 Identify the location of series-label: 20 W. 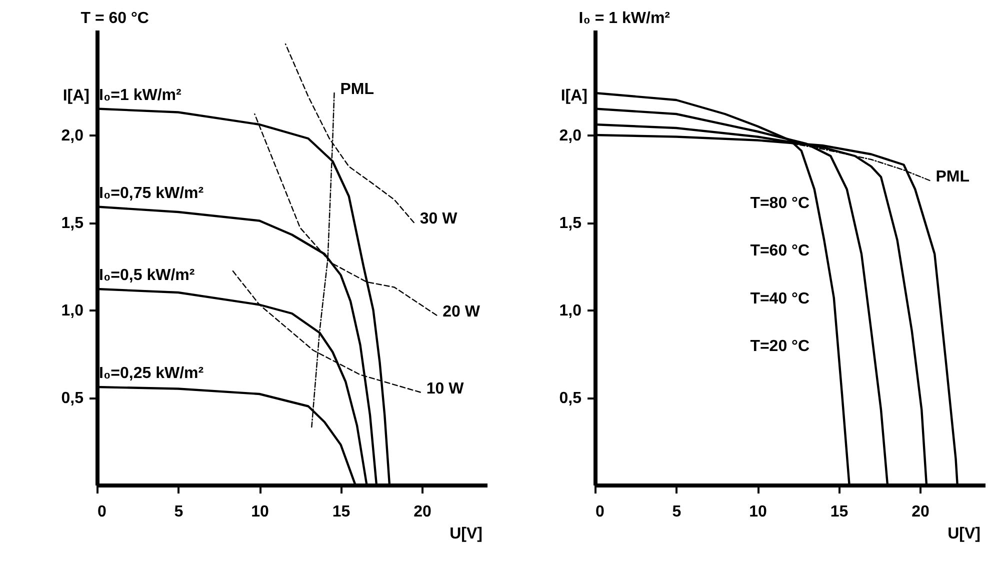
(461, 311).